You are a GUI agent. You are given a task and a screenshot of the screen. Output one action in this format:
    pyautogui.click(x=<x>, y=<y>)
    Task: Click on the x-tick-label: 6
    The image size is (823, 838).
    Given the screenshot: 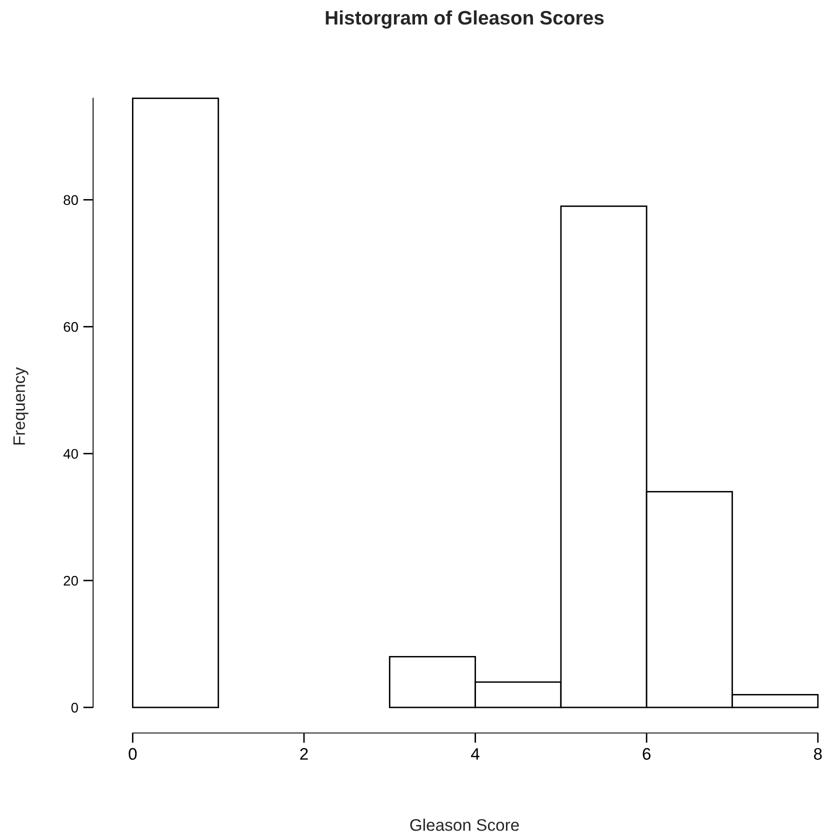 What is the action you would take?
    pyautogui.click(x=646, y=754)
    